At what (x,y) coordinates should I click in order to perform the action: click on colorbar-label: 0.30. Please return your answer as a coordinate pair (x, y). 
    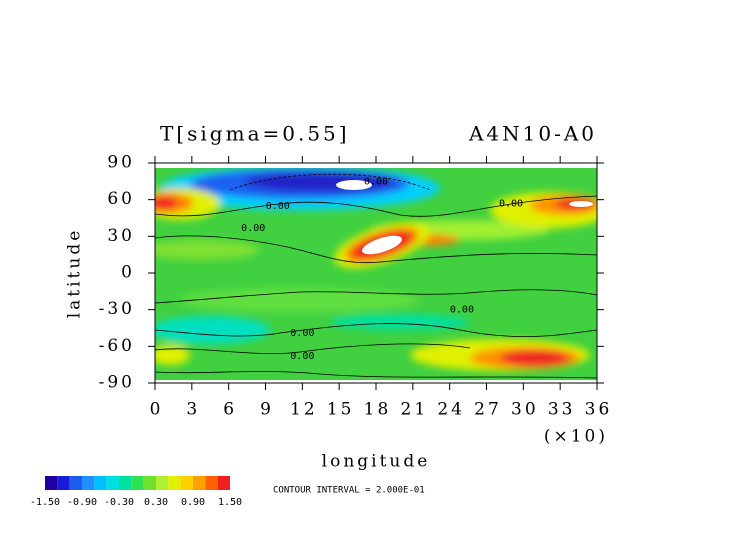
    Looking at the image, I should click on (156, 502).